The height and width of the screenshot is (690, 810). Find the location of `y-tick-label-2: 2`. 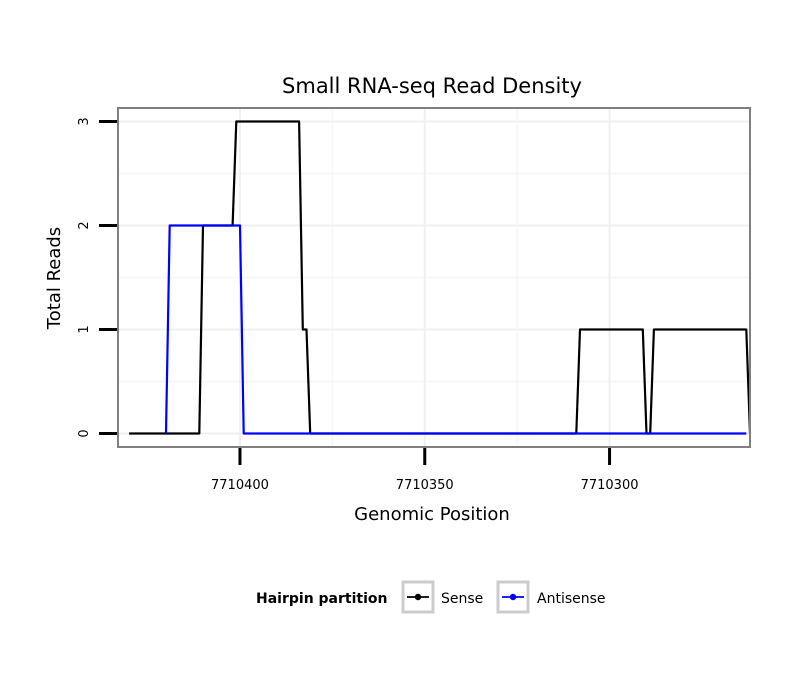

y-tick-label-2: 2 is located at coordinates (84, 225).